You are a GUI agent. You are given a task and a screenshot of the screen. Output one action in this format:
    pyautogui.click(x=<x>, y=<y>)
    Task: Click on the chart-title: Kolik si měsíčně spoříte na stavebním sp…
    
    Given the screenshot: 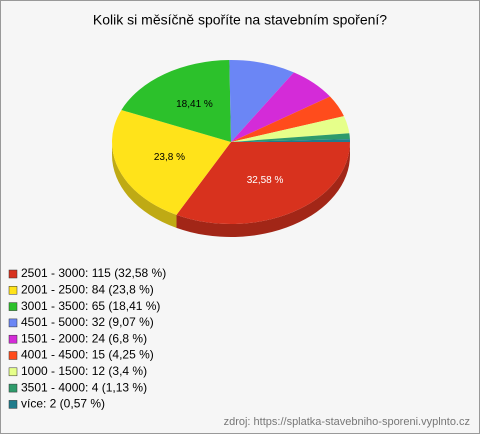 What is the action you would take?
    pyautogui.click(x=240, y=20)
    